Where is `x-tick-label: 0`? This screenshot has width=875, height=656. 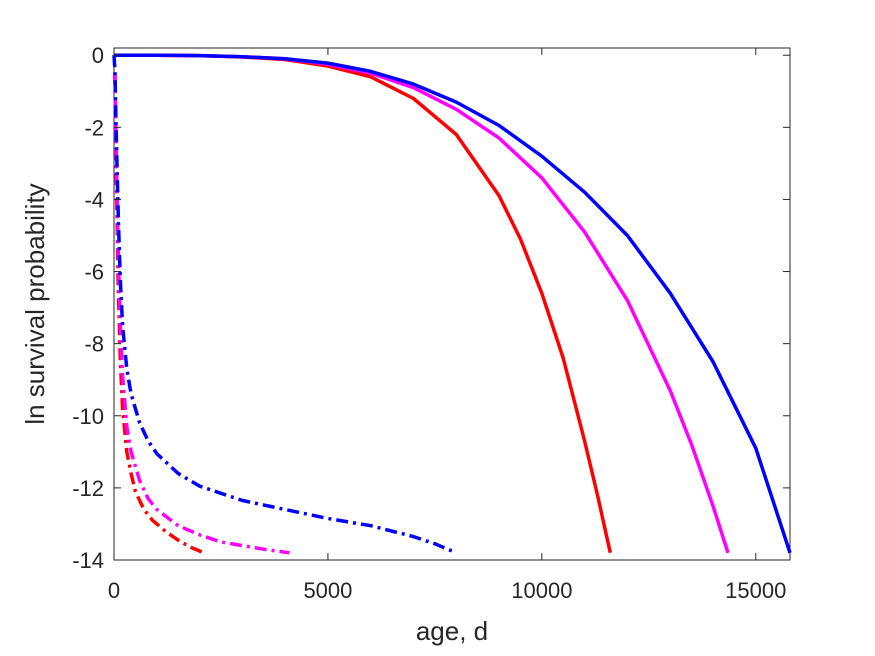
x-tick-label: 0 is located at coordinates (114, 590).